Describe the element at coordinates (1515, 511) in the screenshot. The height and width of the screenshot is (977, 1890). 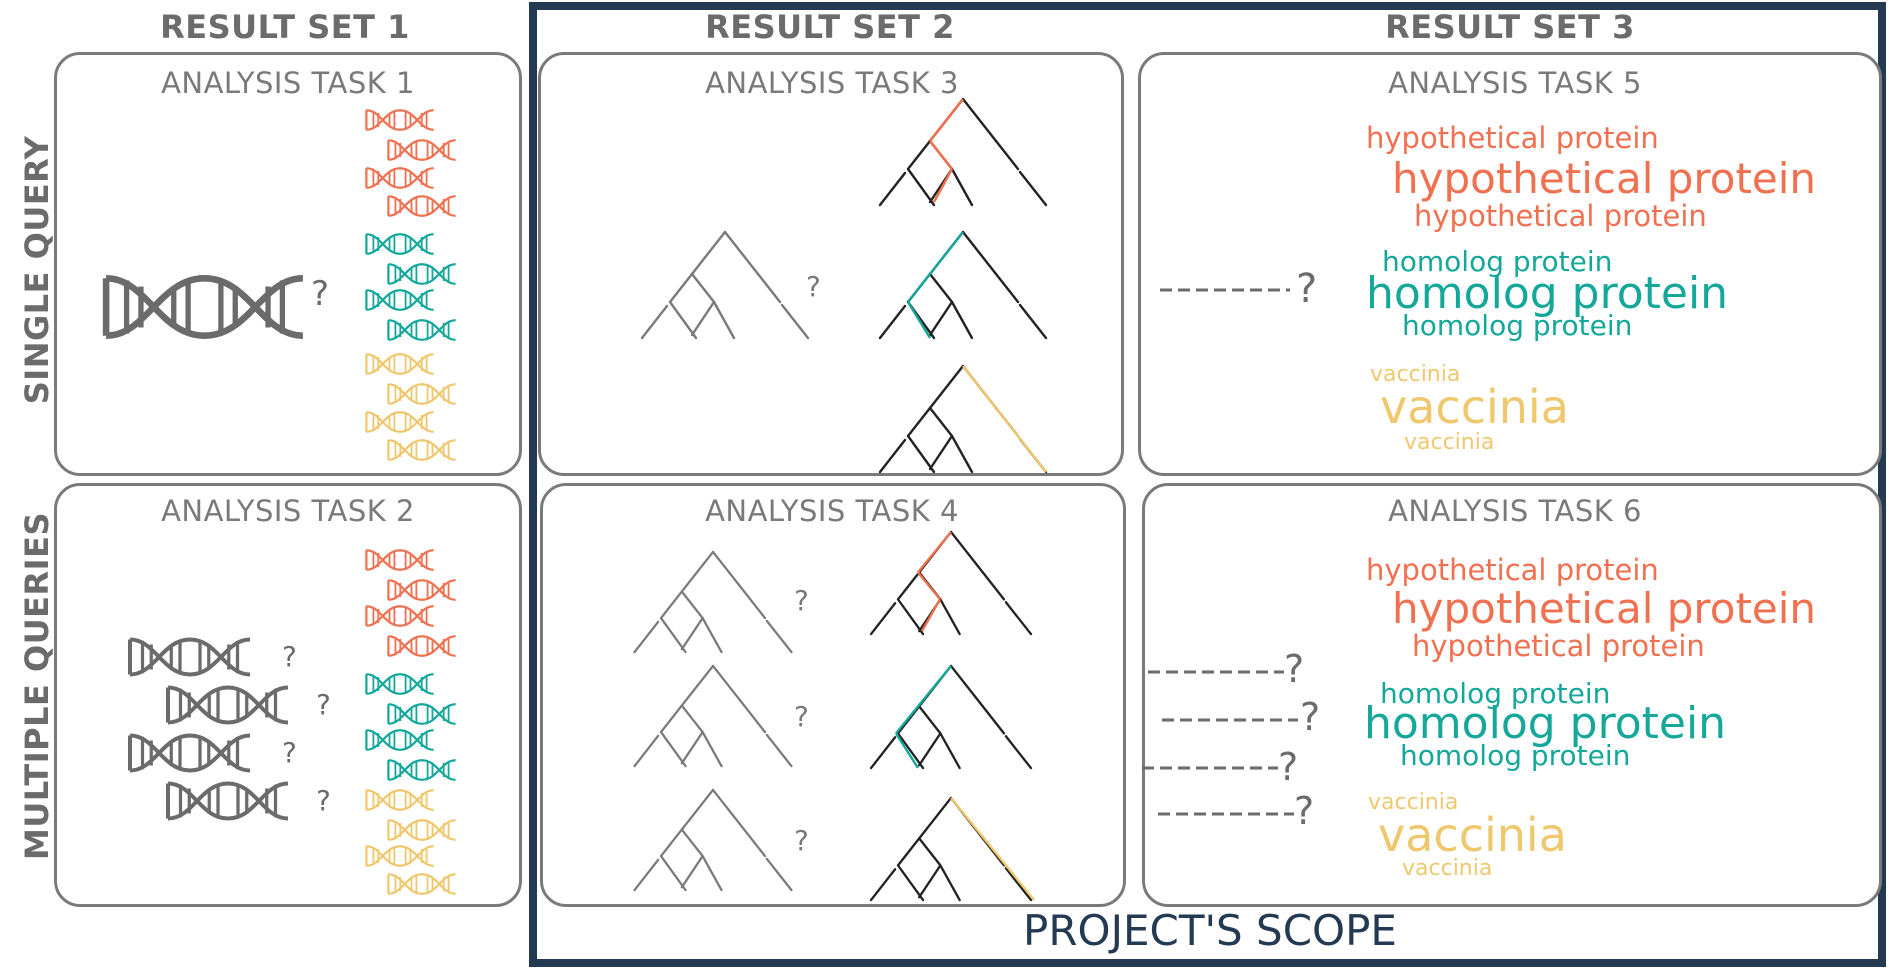
I see `title-analysis-task-6: ANALYSIS TASK 6` at that location.